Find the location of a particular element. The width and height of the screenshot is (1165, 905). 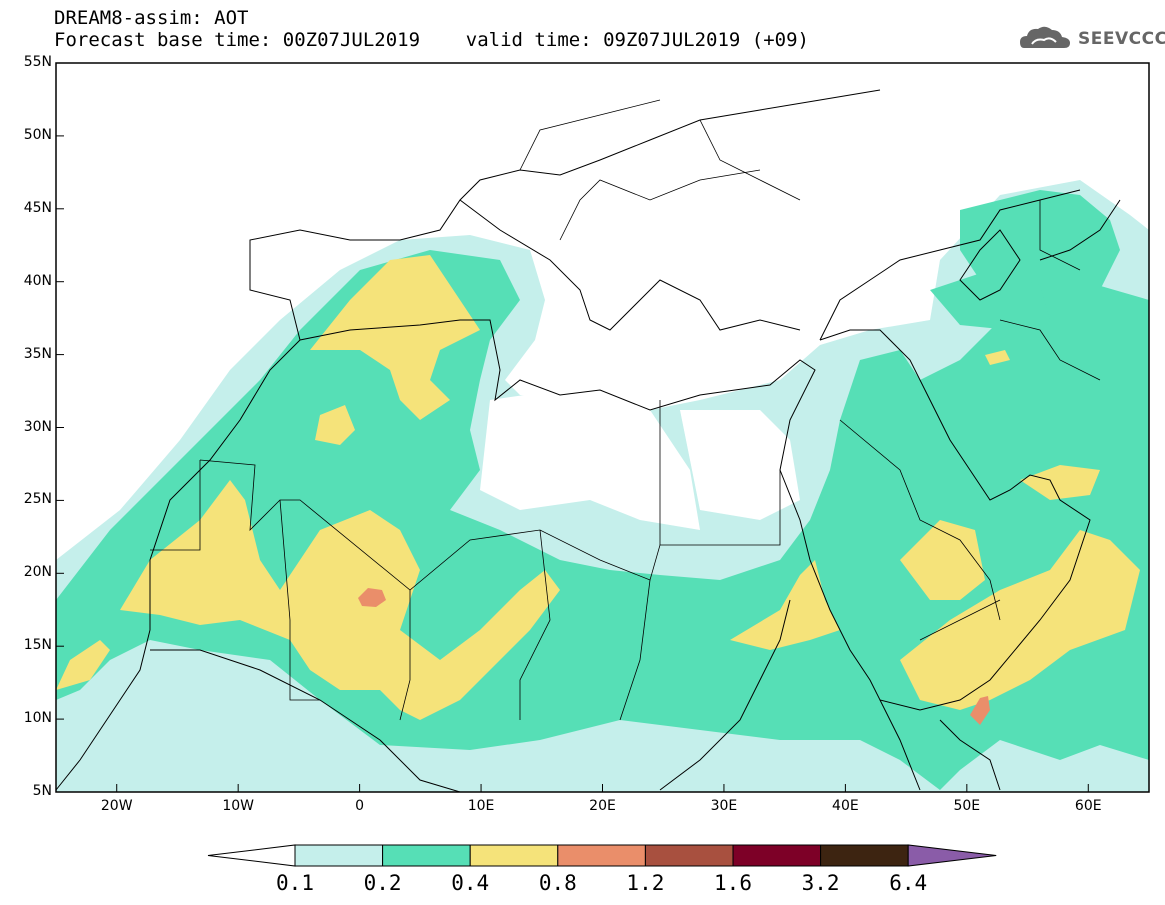

aot-band-0.8 is located at coordinates (372, 597).